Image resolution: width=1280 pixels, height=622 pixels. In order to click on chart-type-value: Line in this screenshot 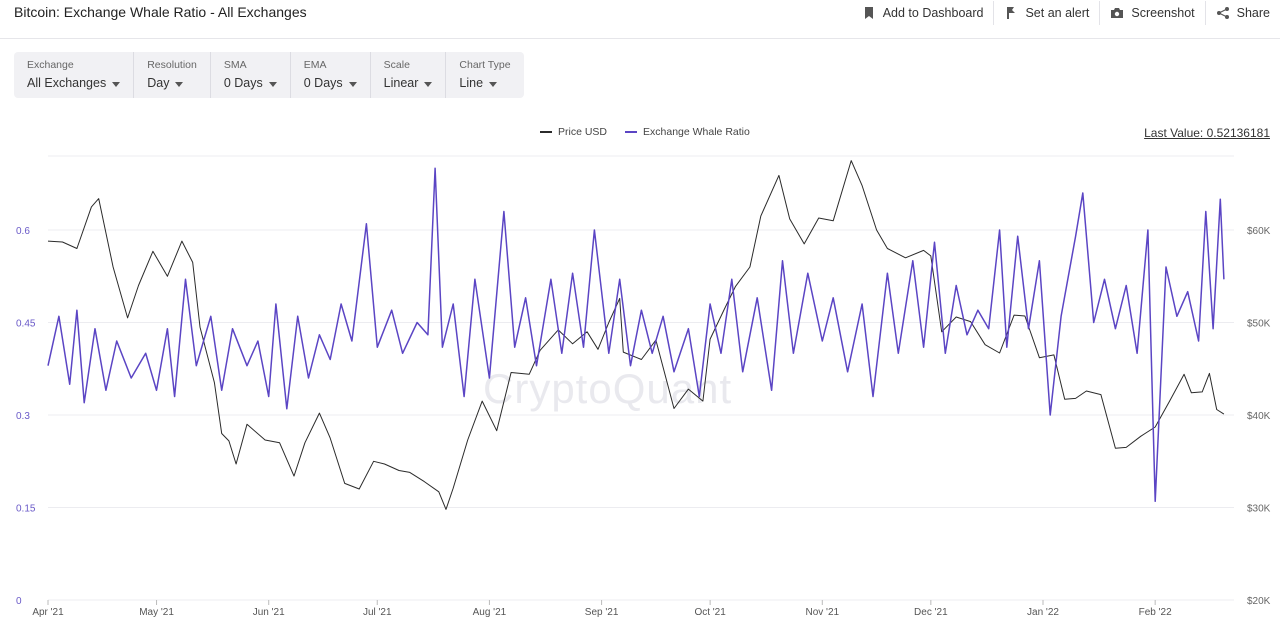, I will do `click(471, 83)`.